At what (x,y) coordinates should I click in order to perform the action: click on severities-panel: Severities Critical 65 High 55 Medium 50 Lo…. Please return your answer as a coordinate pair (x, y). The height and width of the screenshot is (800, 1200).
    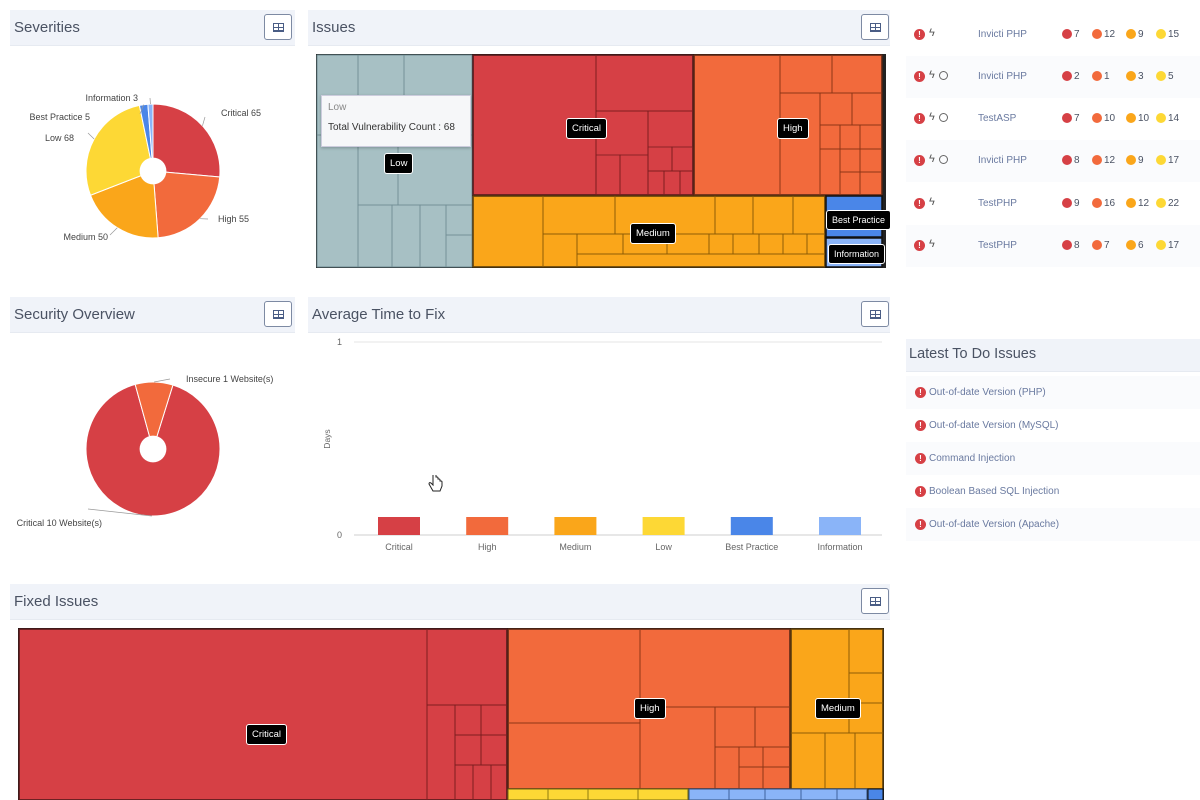
    Looking at the image, I should click on (152, 141).